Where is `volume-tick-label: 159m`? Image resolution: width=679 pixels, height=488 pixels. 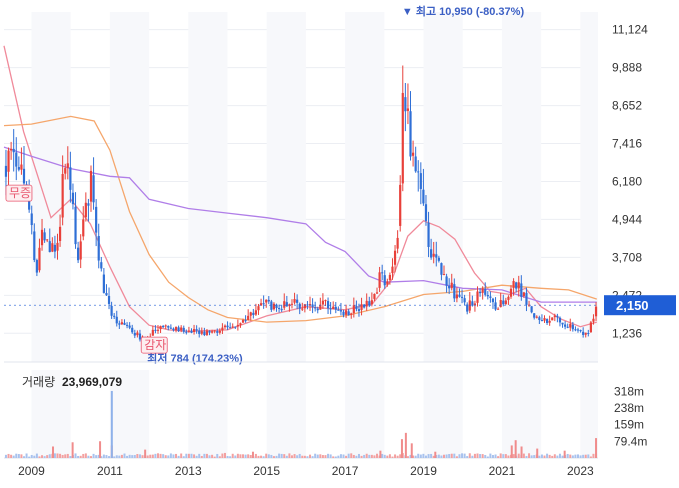
volume-tick-label: 159m is located at coordinates (629, 425).